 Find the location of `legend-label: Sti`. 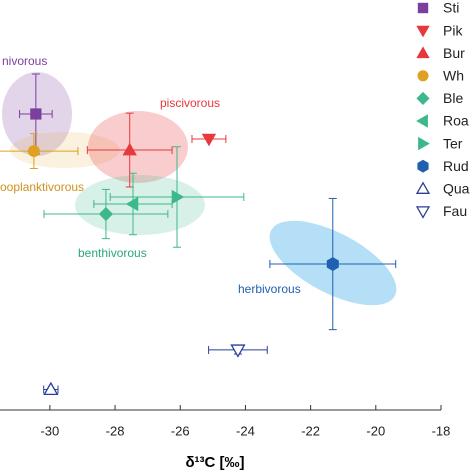

legend-label: Sti is located at coordinates (451, 8).